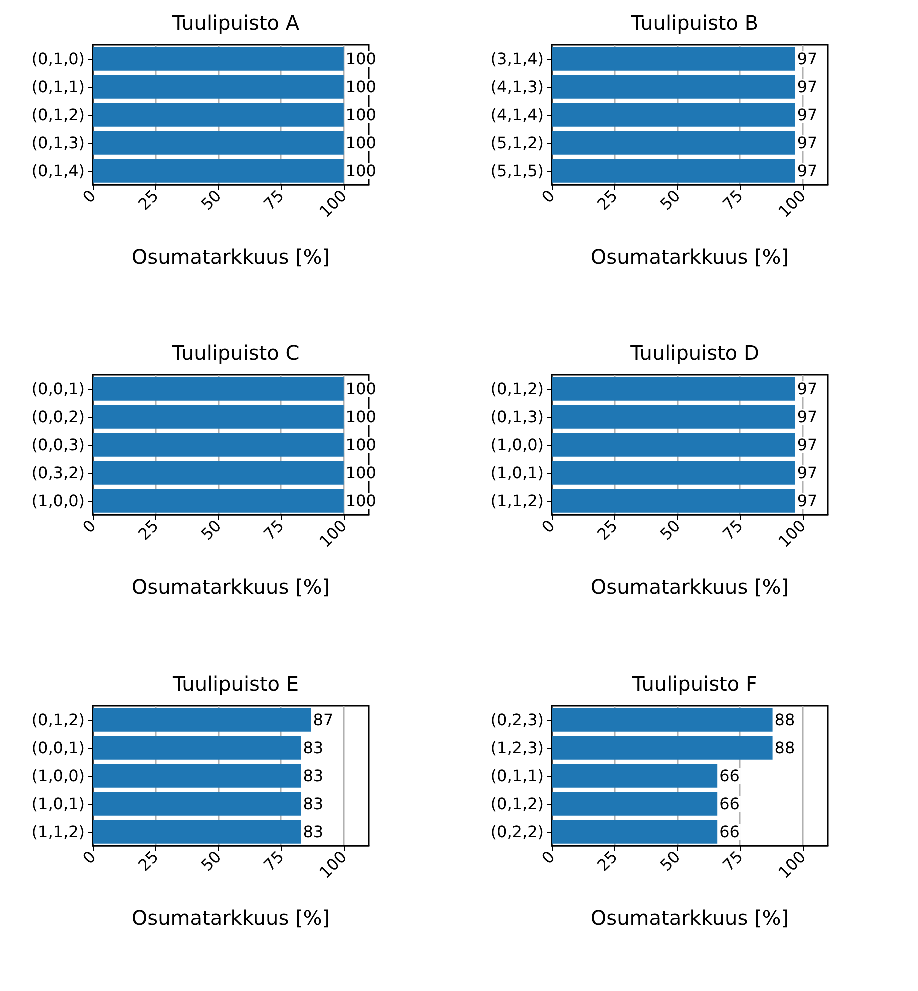  I want to click on y-tick-label: (5,1,5), so click(517, 171).